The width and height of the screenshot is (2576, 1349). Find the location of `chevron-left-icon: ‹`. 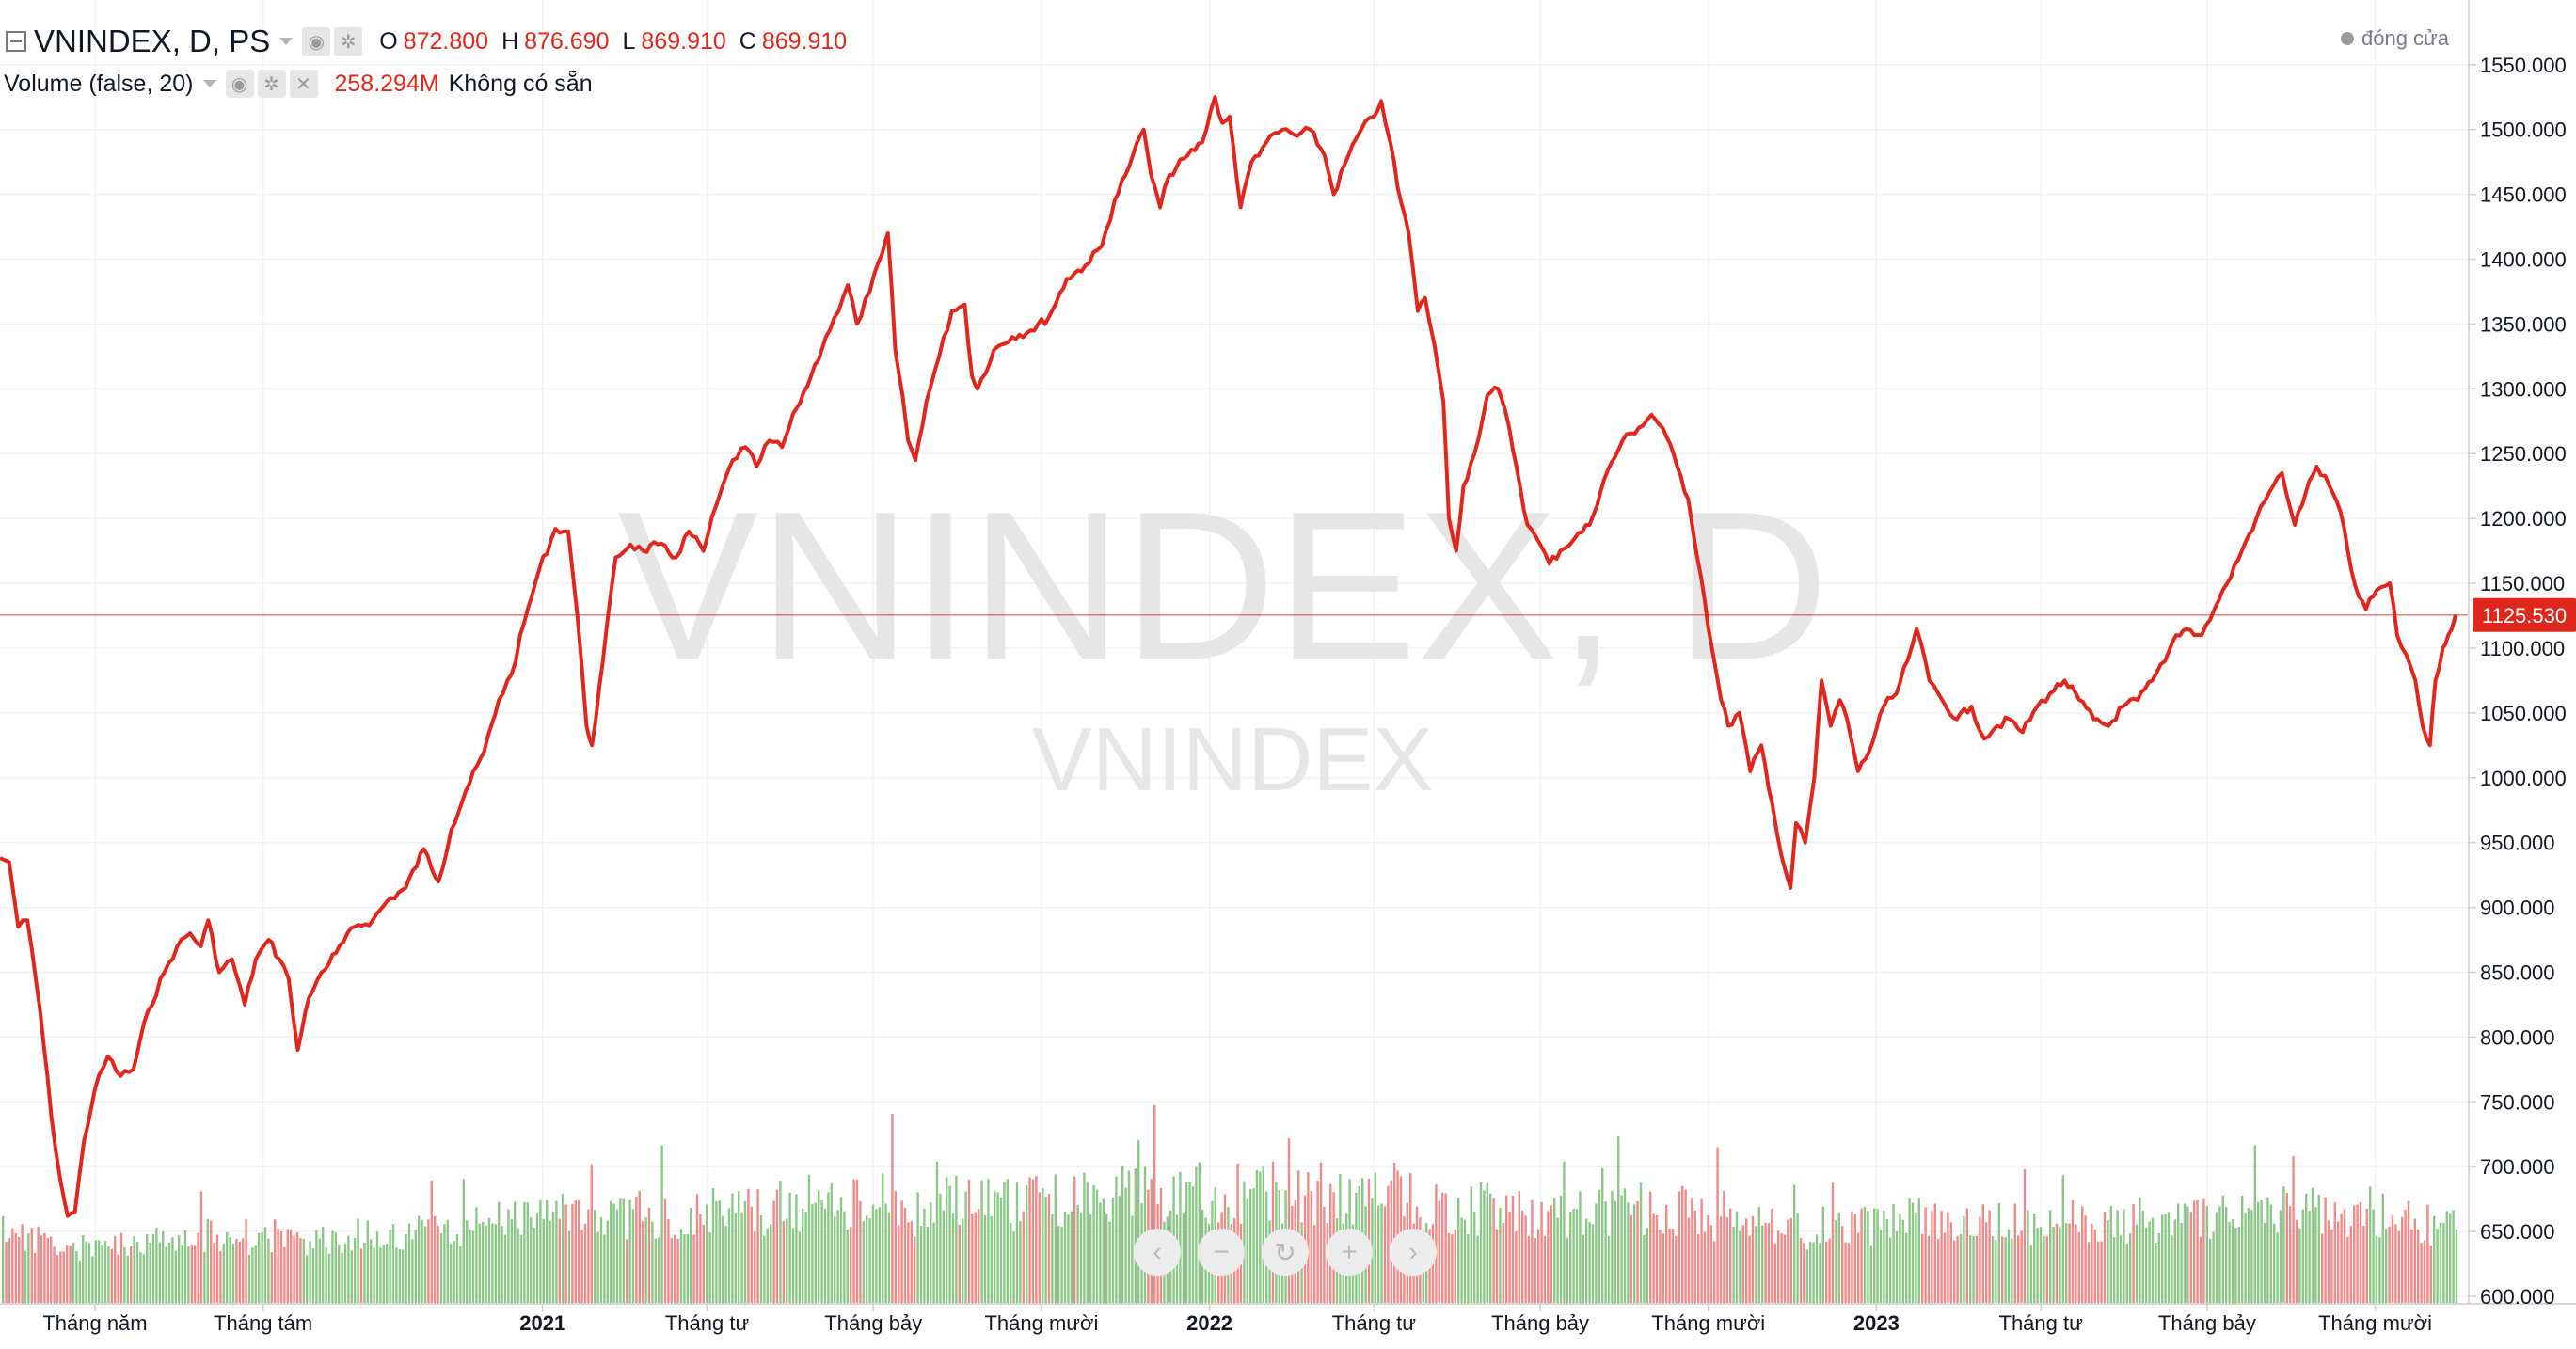

chevron-left-icon: ‹ is located at coordinates (1158, 1252).